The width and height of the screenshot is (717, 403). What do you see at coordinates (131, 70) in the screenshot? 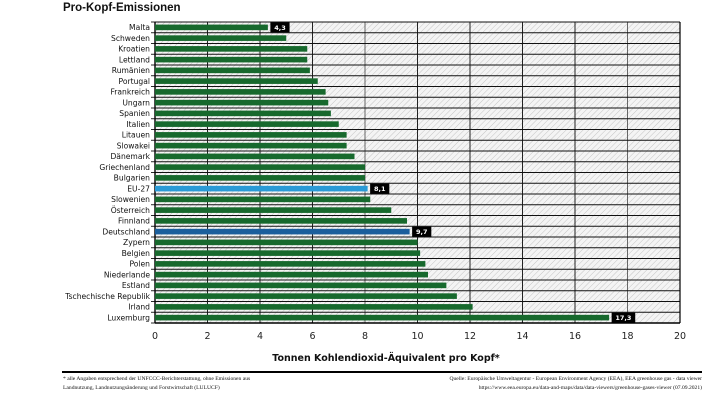
I see `category-label: Rumänien` at bounding box center [131, 70].